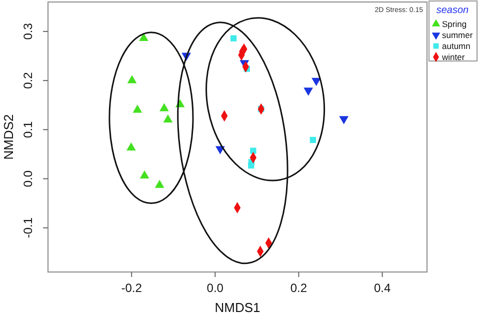 The image size is (478, 328). What do you see at coordinates (454, 24) in the screenshot?
I see `legend-label: Spring` at bounding box center [454, 24].